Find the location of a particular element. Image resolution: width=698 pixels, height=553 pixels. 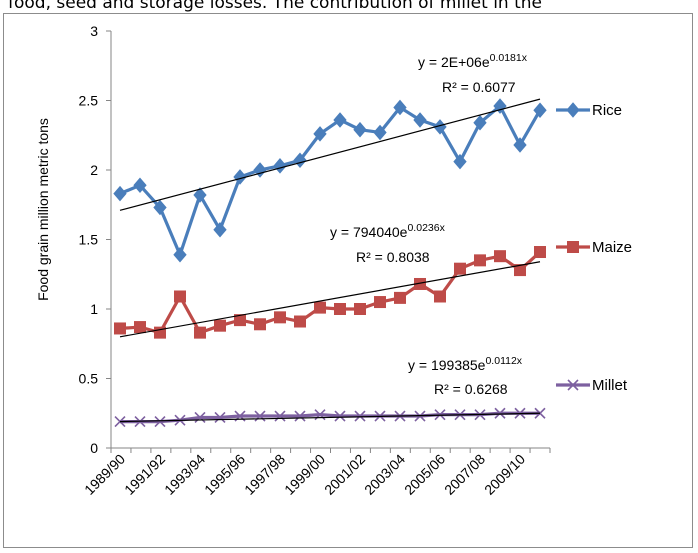

legend-rice-marker is located at coordinates (573, 110).